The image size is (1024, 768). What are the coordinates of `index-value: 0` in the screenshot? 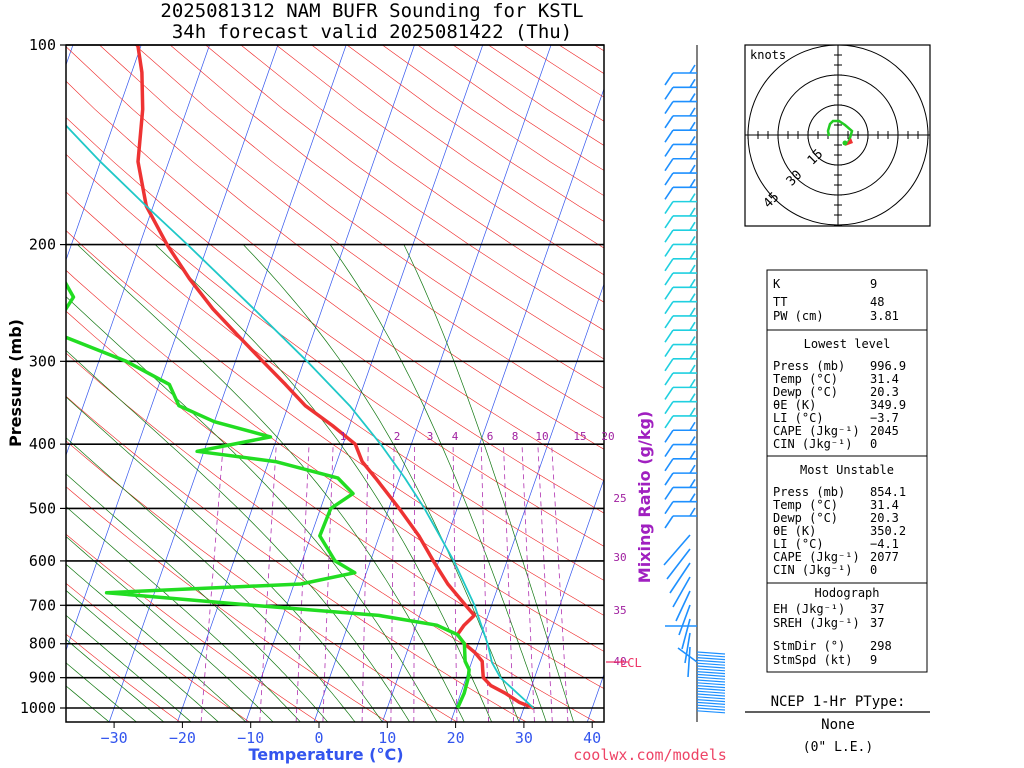 It's located at (873, 570).